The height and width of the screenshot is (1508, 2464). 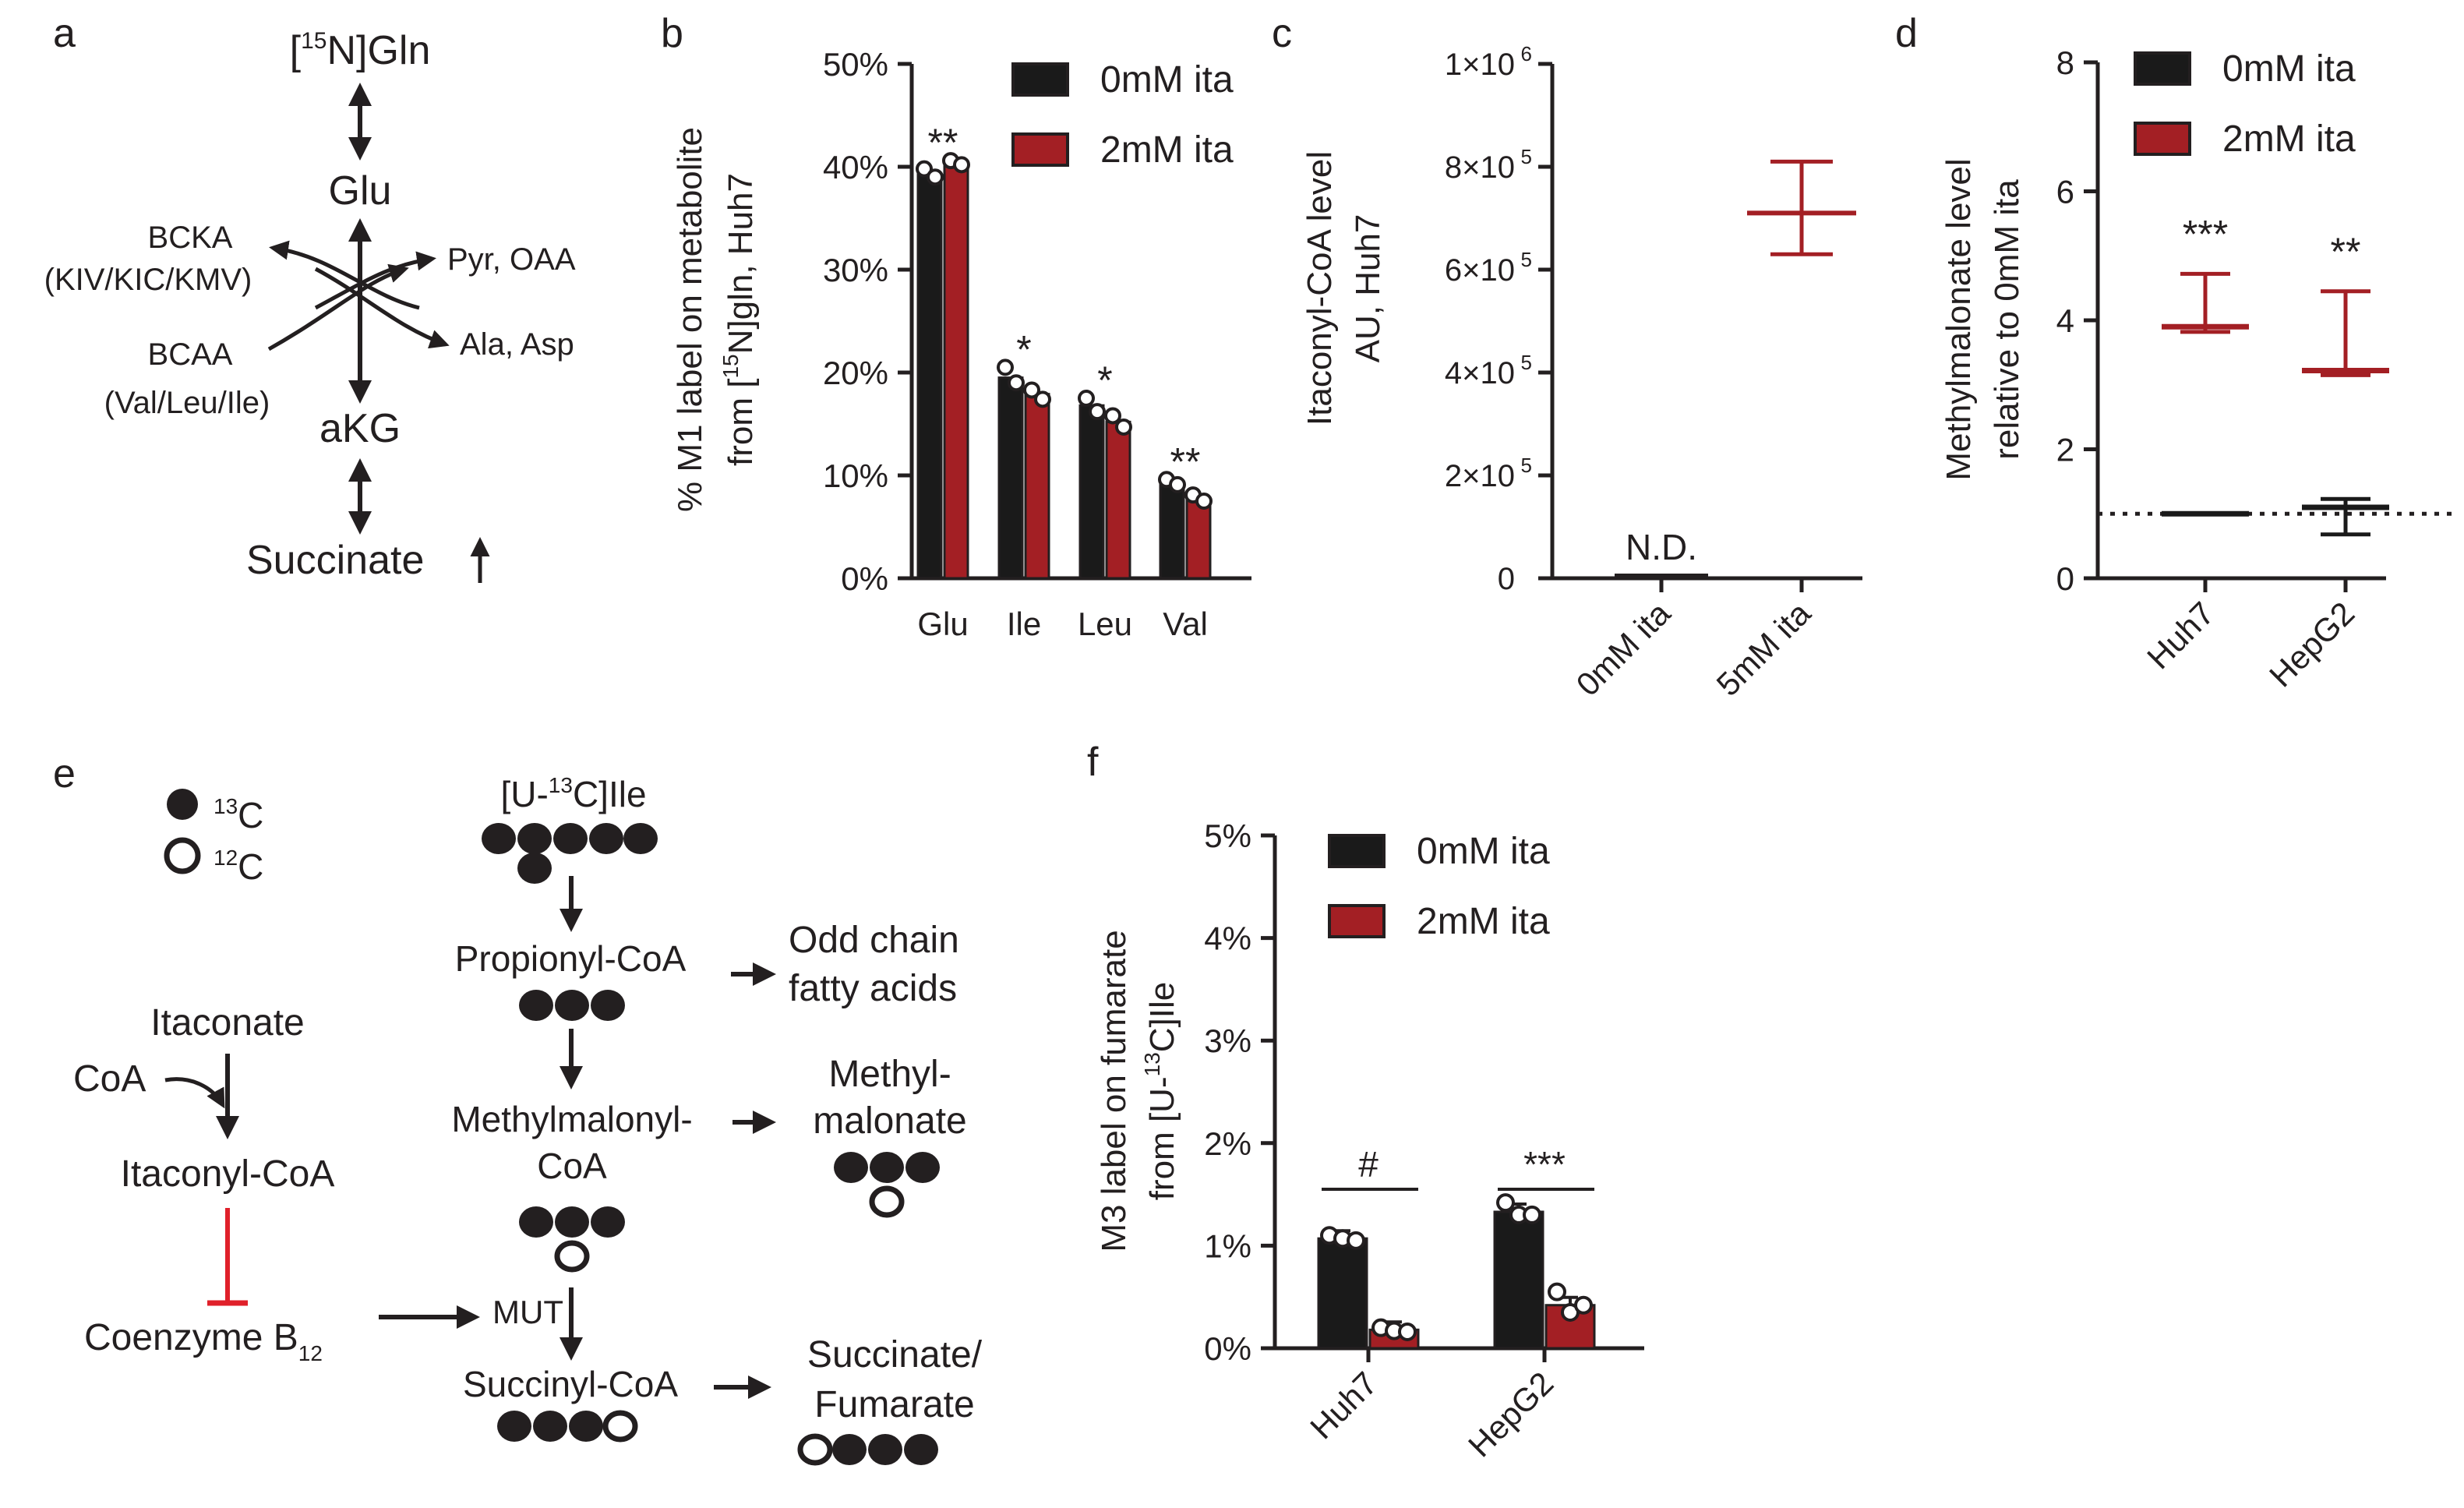 I want to click on bcka-transaminase-curve, so click(x=344, y=275).